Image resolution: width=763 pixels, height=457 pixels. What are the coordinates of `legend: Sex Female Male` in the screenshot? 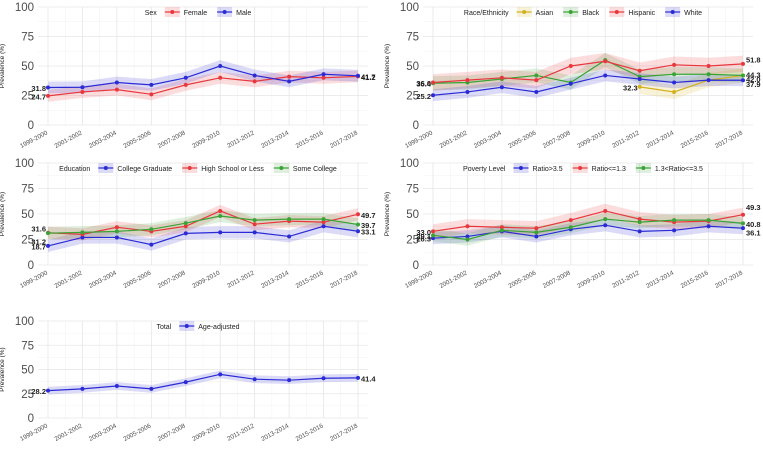 It's located at (198, 12).